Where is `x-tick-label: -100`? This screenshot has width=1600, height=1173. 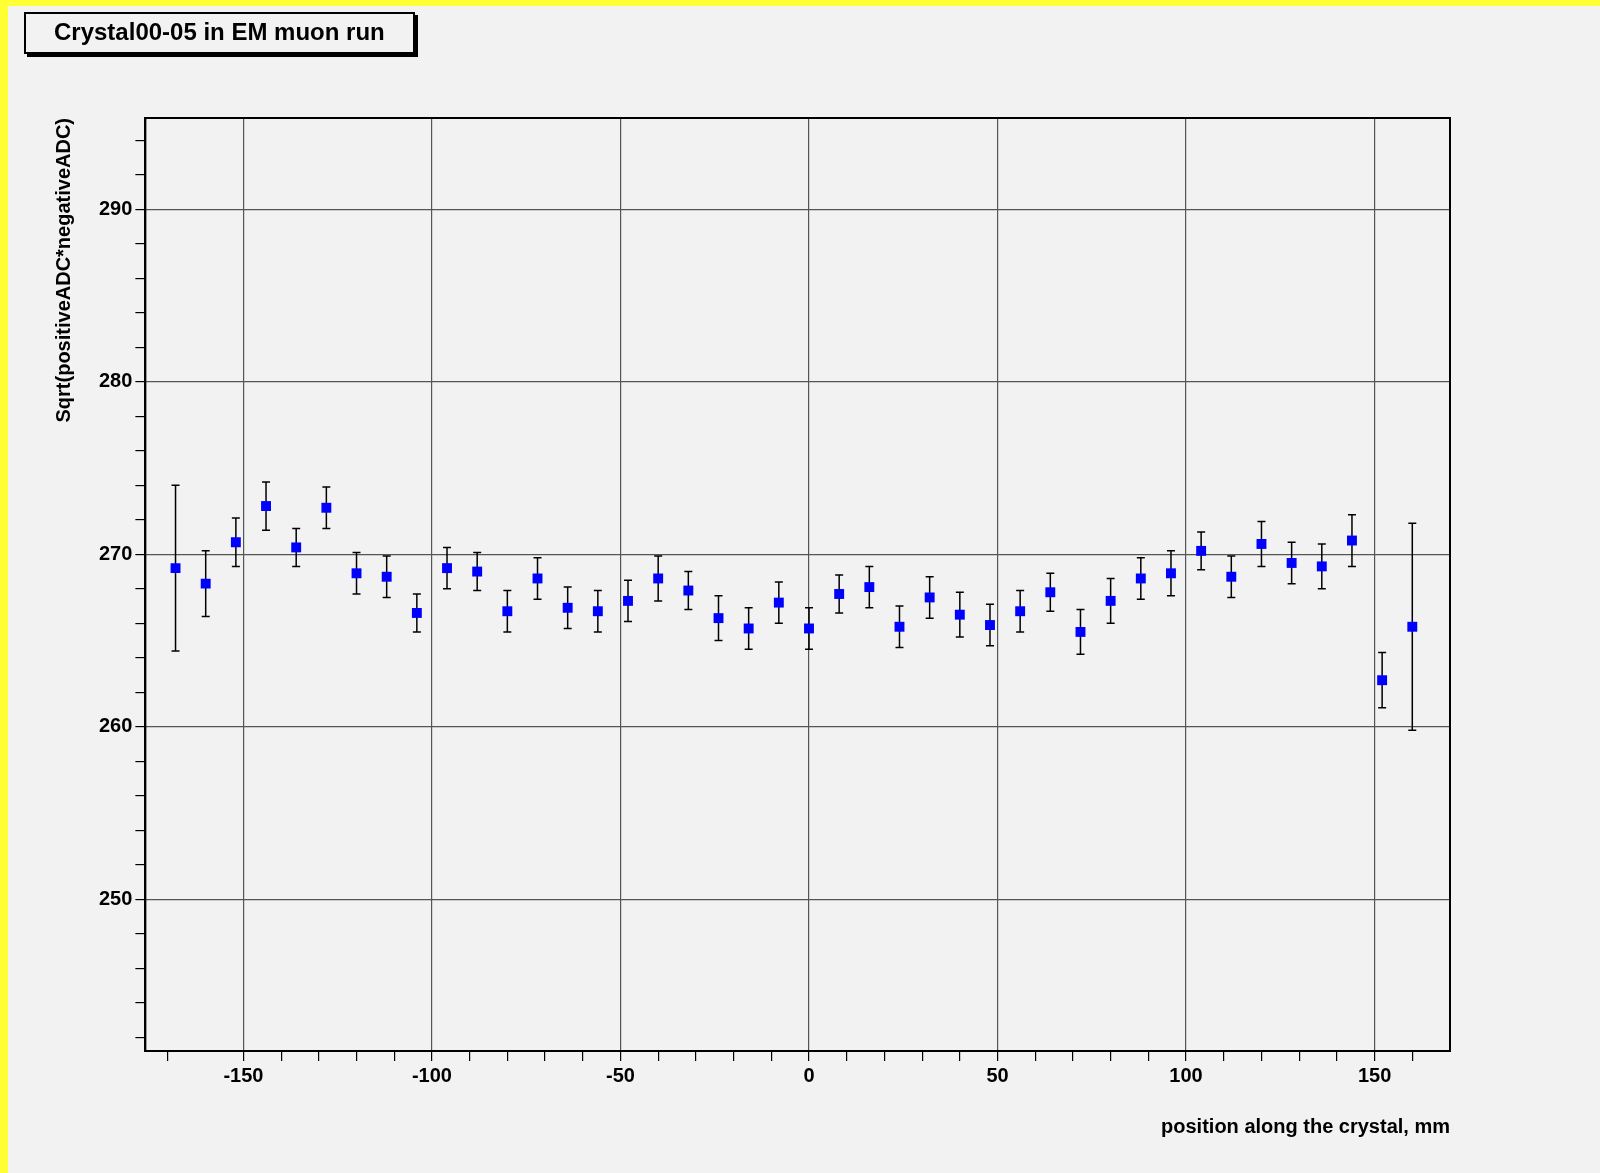
x-tick-label: -100 is located at coordinates (431, 1074).